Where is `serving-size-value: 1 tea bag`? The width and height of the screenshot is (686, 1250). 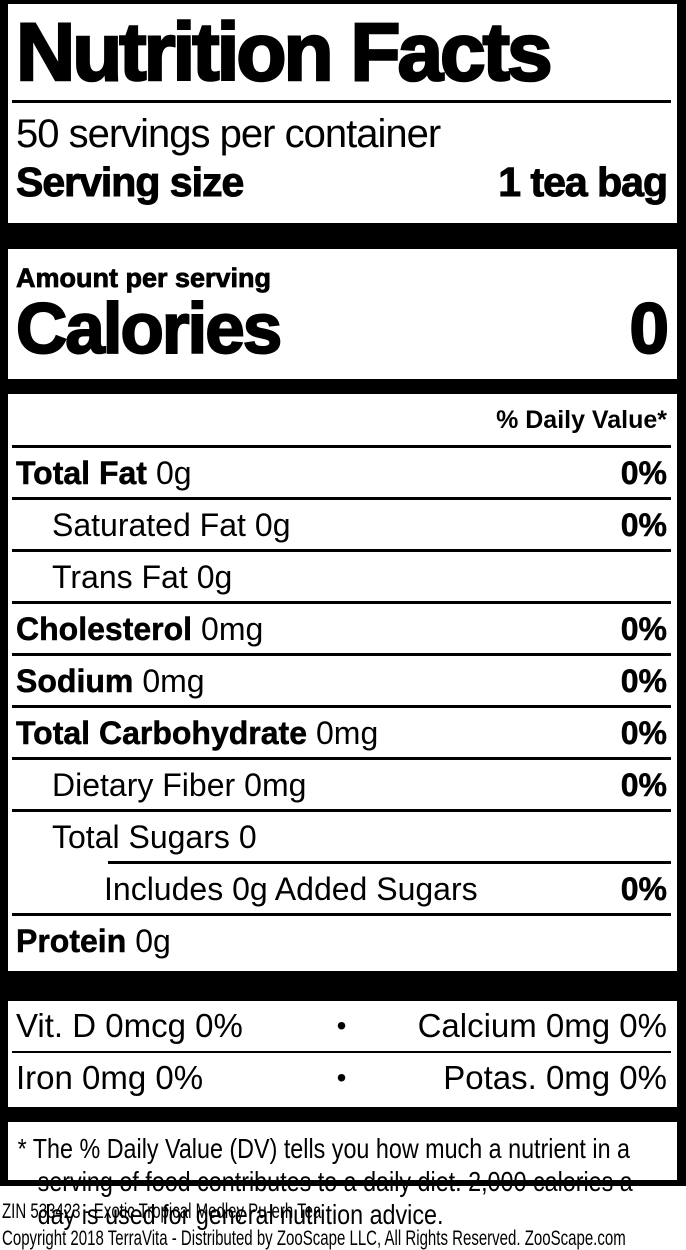 serving-size-value: 1 tea bag is located at coordinates (583, 182).